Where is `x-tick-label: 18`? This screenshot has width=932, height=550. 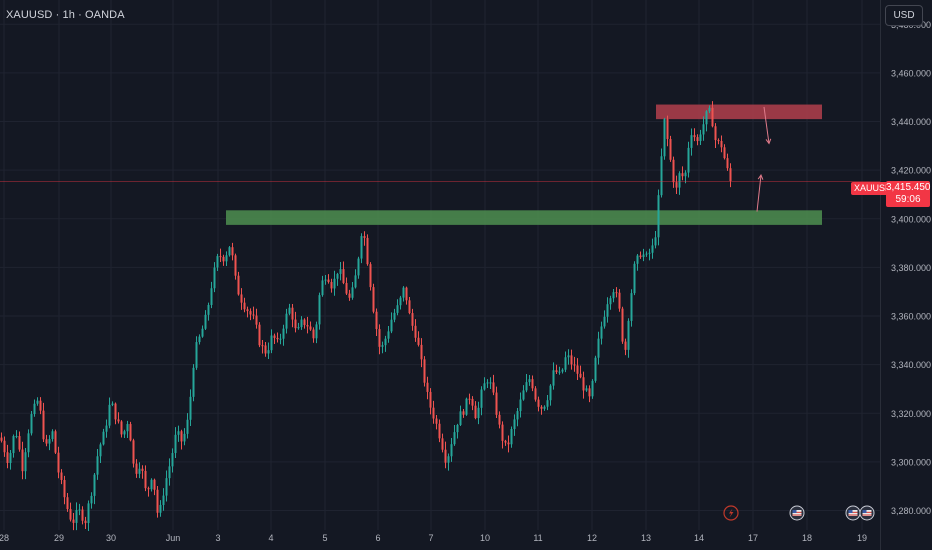 x-tick-label: 18 is located at coordinates (807, 538).